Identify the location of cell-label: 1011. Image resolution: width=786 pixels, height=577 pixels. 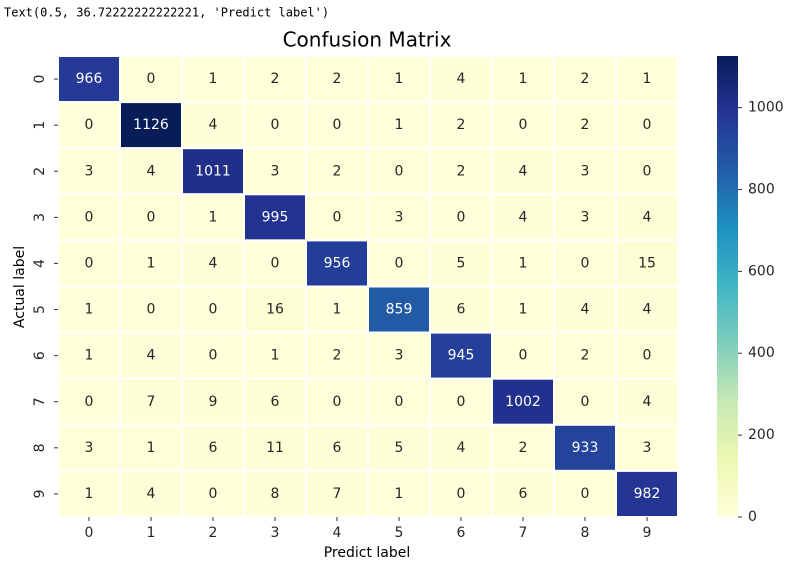
(213, 171).